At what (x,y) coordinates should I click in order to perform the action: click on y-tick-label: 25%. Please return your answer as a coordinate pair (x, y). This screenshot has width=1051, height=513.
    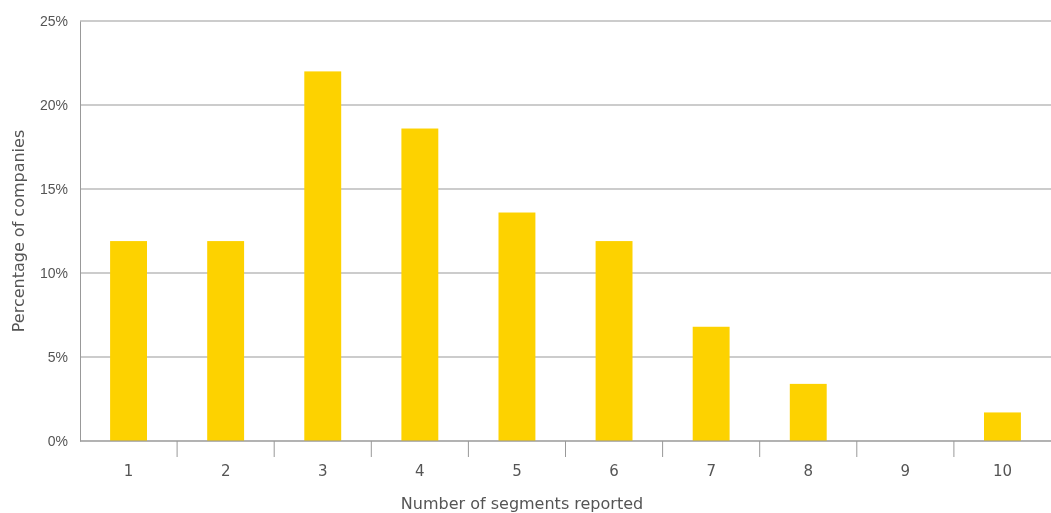
    Looking at the image, I should click on (53, 20).